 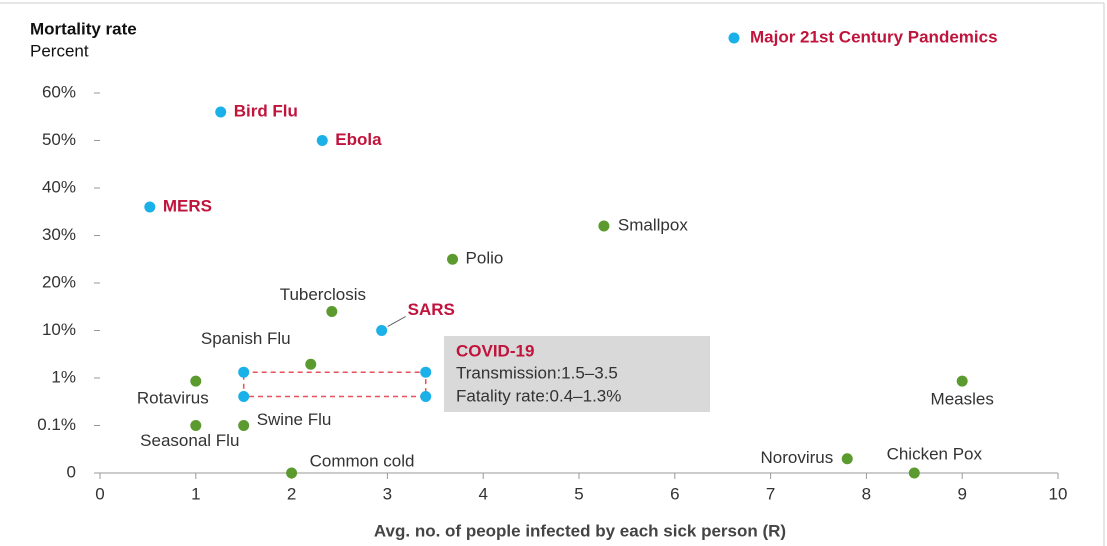 I want to click on covid-box, so click(x=577, y=374).